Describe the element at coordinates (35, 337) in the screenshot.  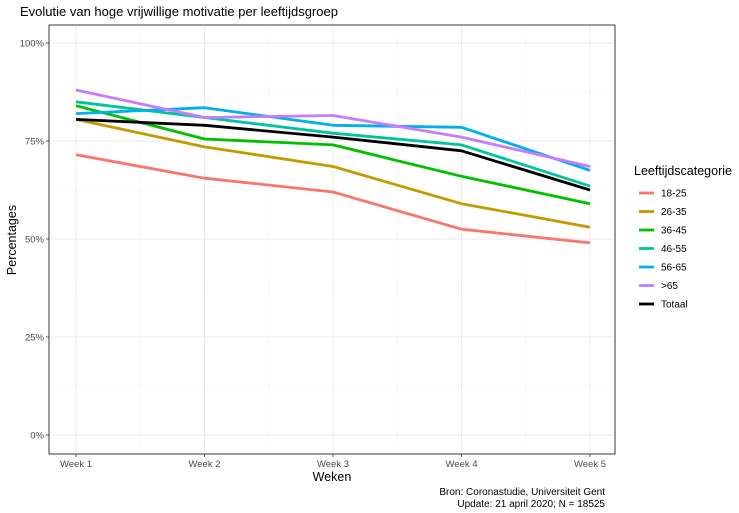
I see `y-tick-label: 25%` at that location.